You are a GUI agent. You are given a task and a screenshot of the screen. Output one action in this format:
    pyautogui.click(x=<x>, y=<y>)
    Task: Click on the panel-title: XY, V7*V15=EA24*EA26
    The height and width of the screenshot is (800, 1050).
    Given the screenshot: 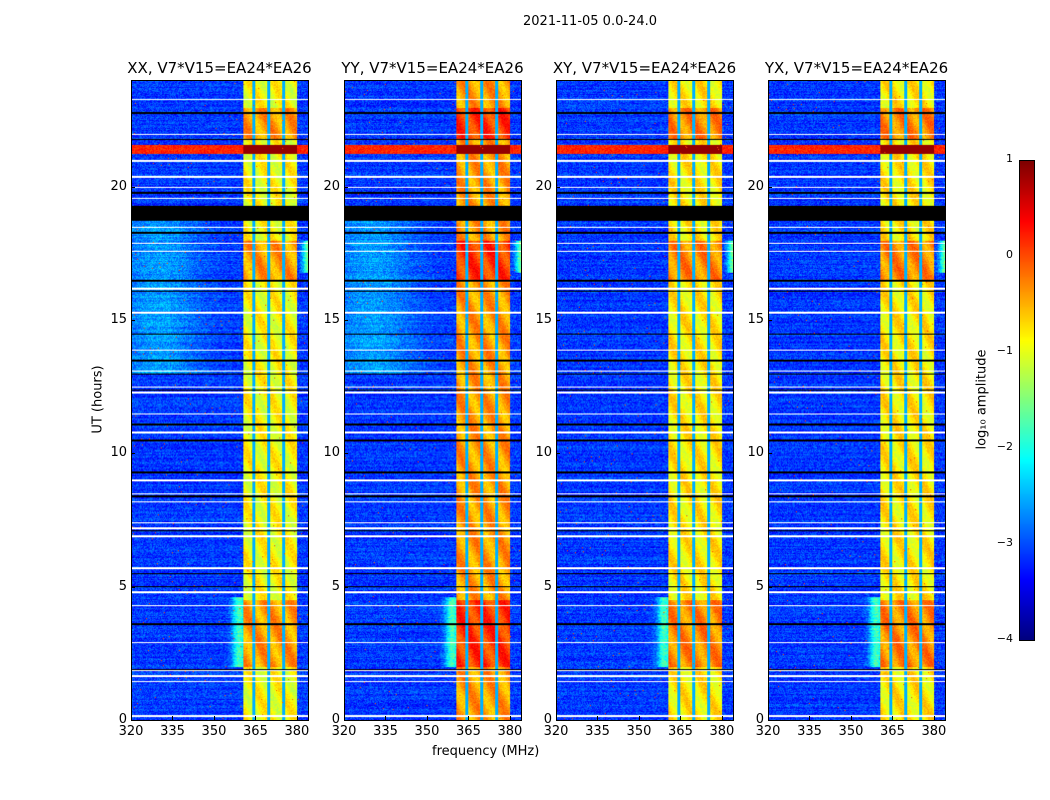 What is the action you would take?
    pyautogui.click(x=644, y=68)
    